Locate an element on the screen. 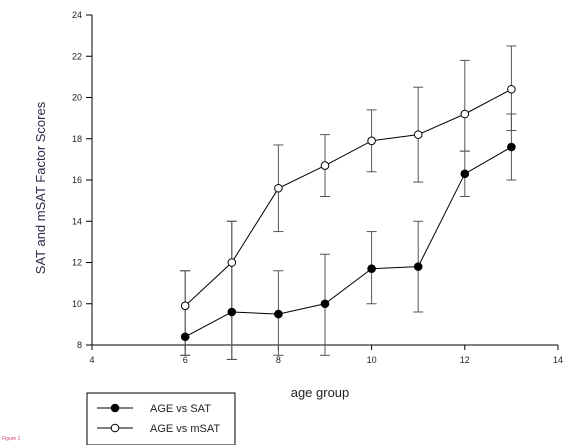 This screenshot has height=445, width=563. y-axis-title: SAT and mSAT Factor Scores is located at coordinates (40, 187).